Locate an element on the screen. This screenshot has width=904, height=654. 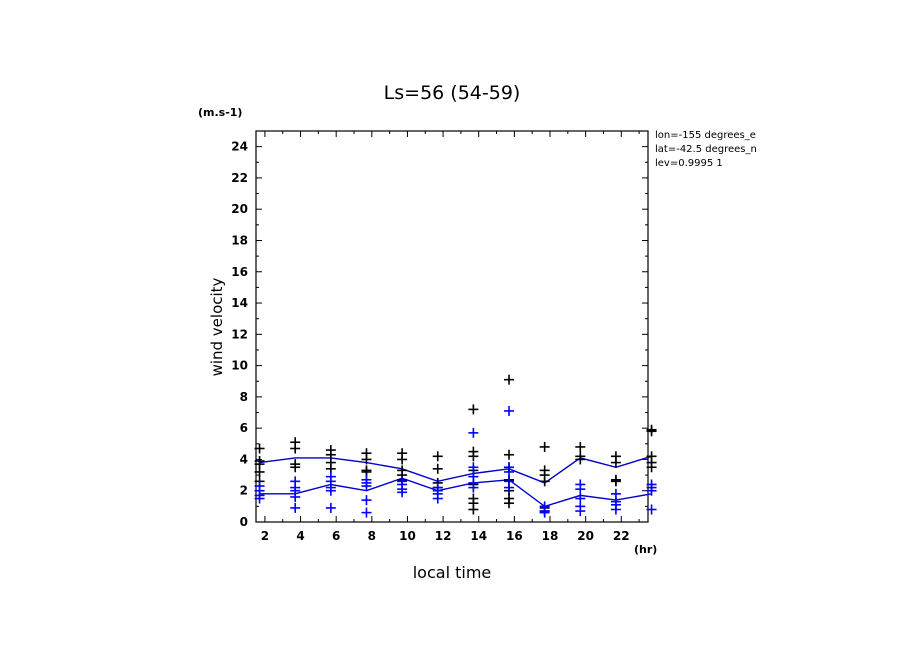
y-tick-label: 8 is located at coordinates (244, 397).